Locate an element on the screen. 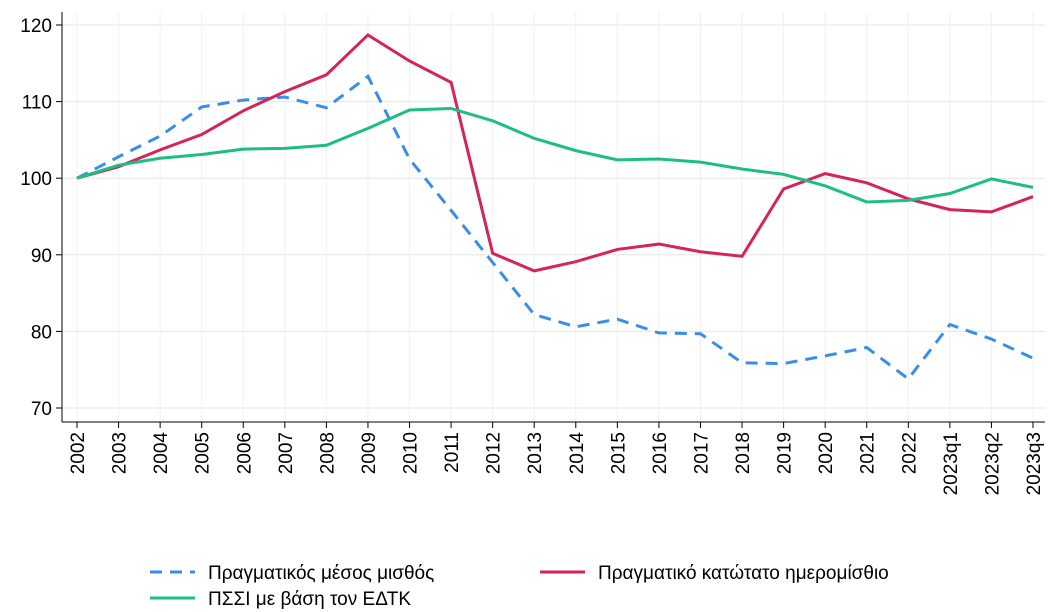  x-tick-label: 2022 is located at coordinates (909, 453).